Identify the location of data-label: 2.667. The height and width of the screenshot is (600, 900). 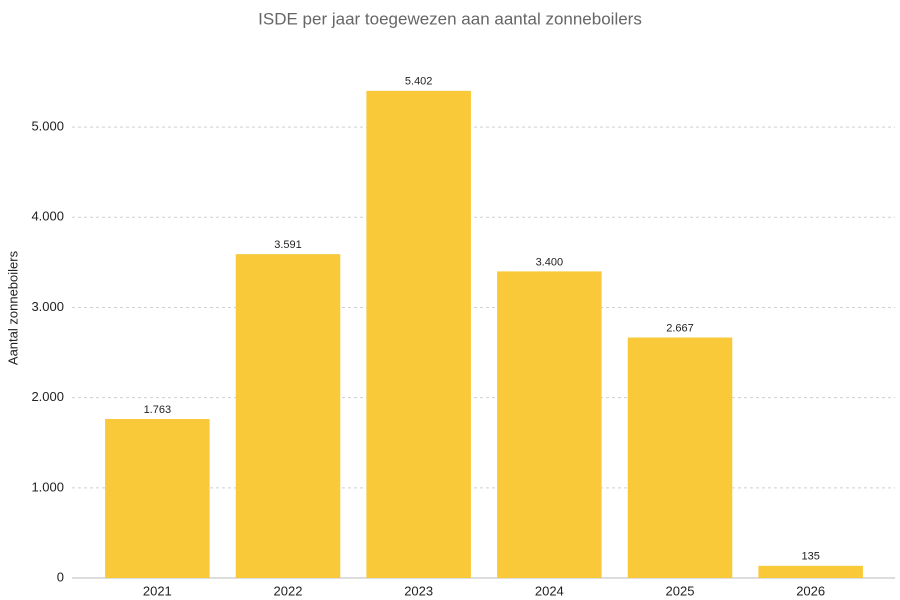
(680, 328).